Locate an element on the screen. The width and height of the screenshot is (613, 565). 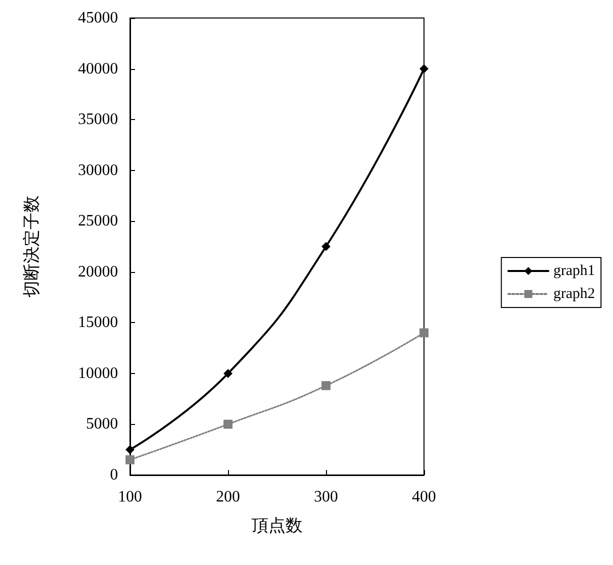
y-tick-label: 25000 is located at coordinates (98, 221).